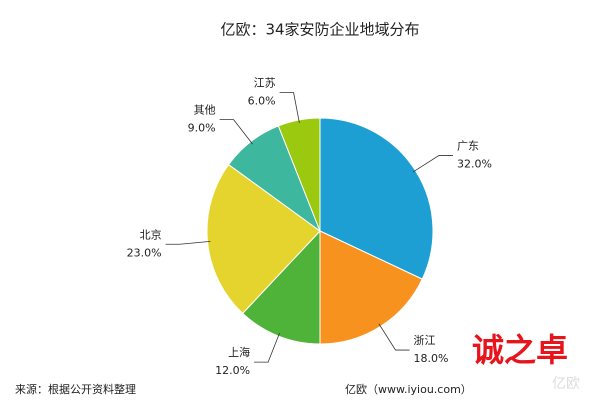 The height and width of the screenshot is (406, 593). Describe the element at coordinates (205, 110) in the screenshot. I see `slice-label: 其他` at that location.